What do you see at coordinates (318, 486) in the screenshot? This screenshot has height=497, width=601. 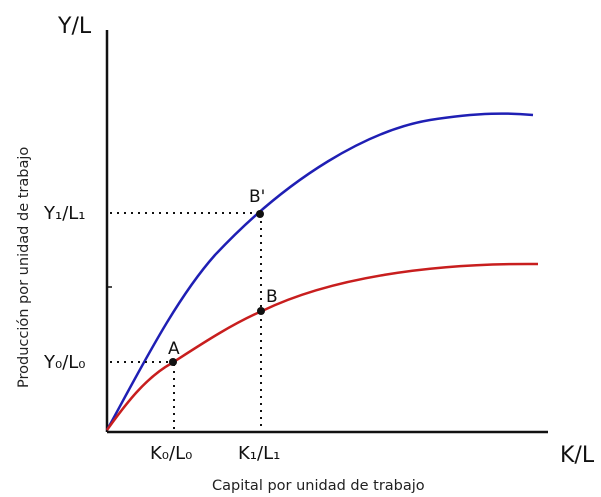 I see `x-axis-description: Capital por unidad de trabajo` at bounding box center [318, 486].